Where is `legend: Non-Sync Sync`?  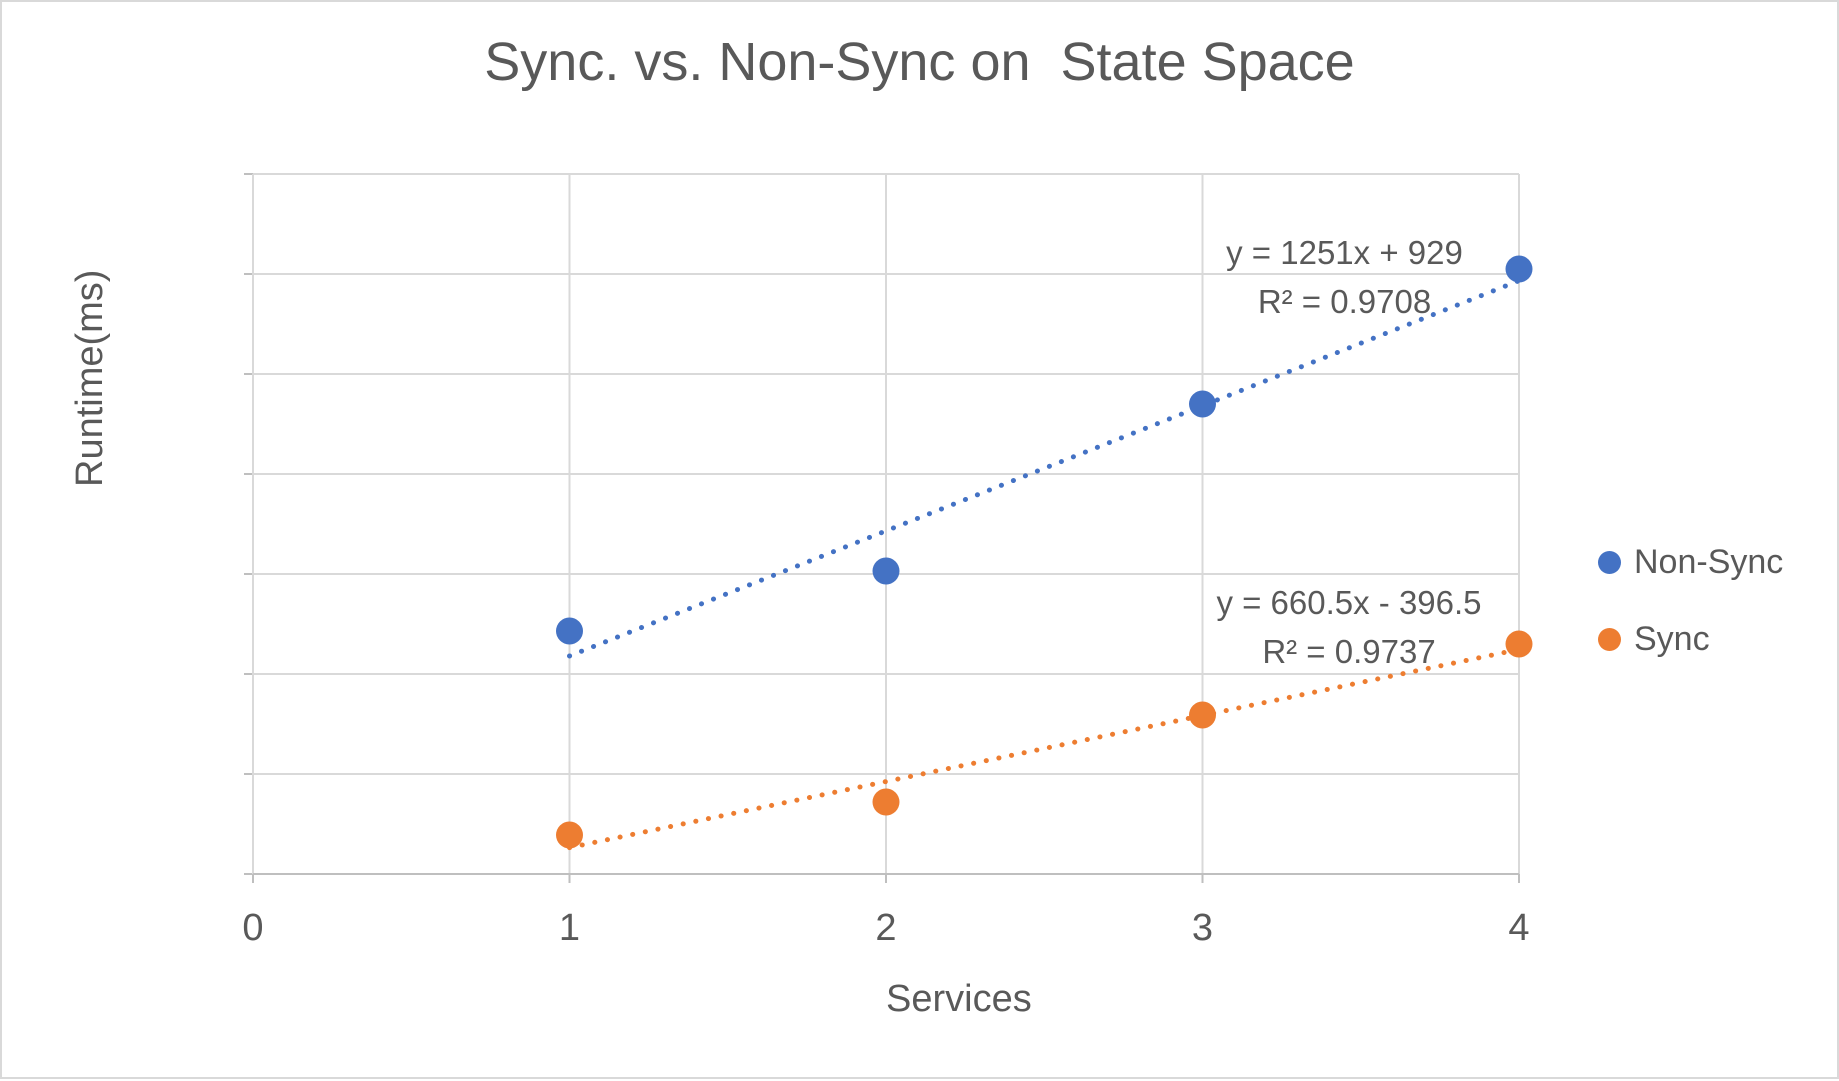 legend: Non-Sync Sync is located at coordinates (1690, 600).